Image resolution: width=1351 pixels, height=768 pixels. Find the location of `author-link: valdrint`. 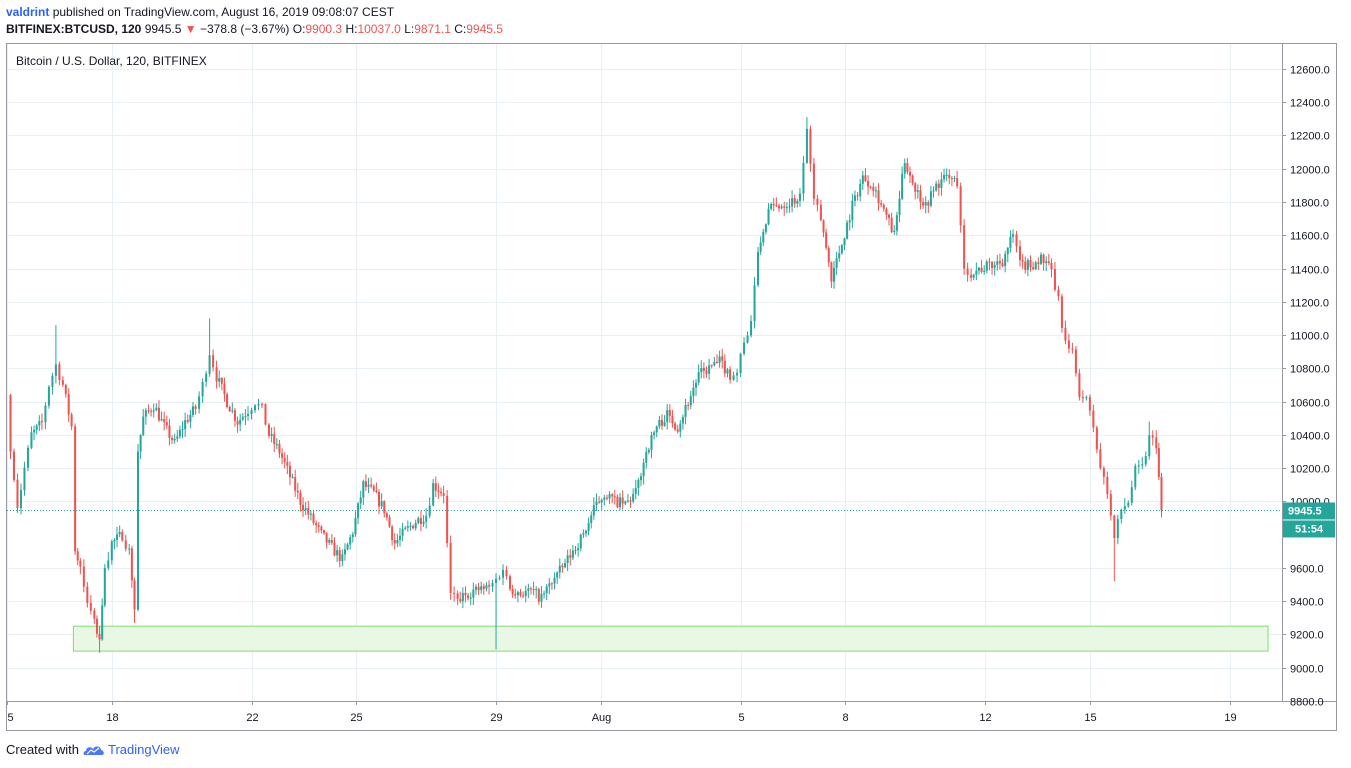

author-link: valdrint is located at coordinates (28, 12).